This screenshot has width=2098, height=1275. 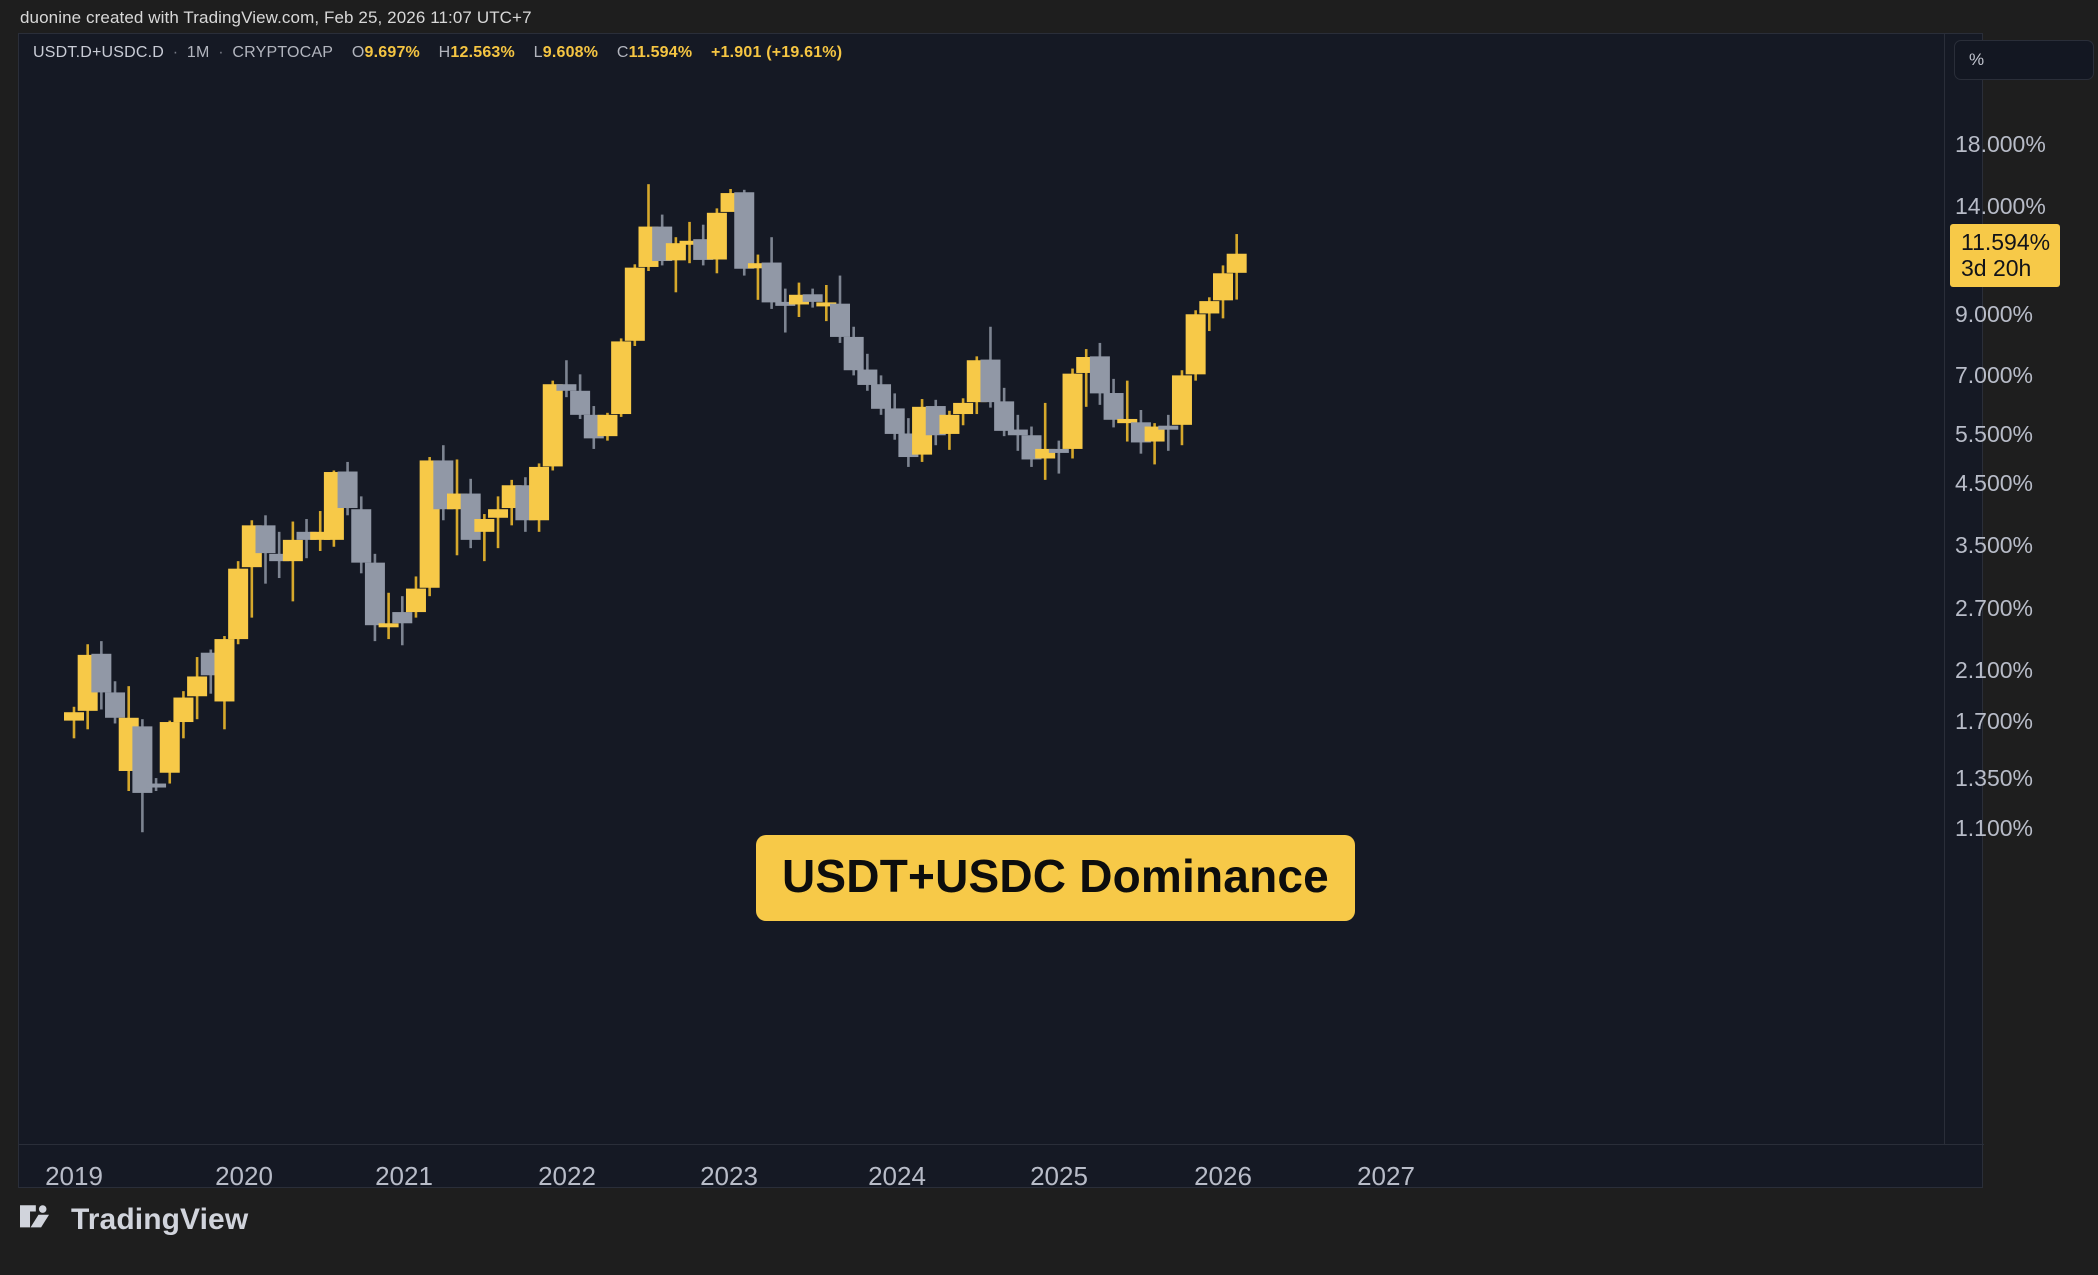 I want to click on time-tick-label: 2021, so click(x=404, y=1176).